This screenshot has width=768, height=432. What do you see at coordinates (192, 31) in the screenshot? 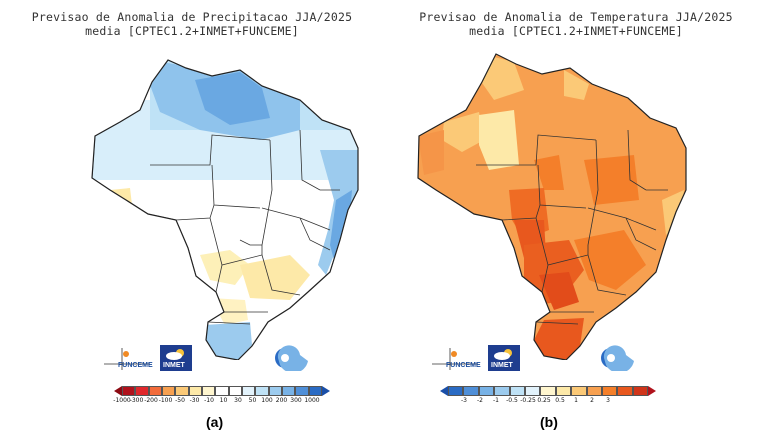
I see `panel-a-subtitle: media [CPTEC1.2+INMET+FUNCEME]` at bounding box center [192, 31].